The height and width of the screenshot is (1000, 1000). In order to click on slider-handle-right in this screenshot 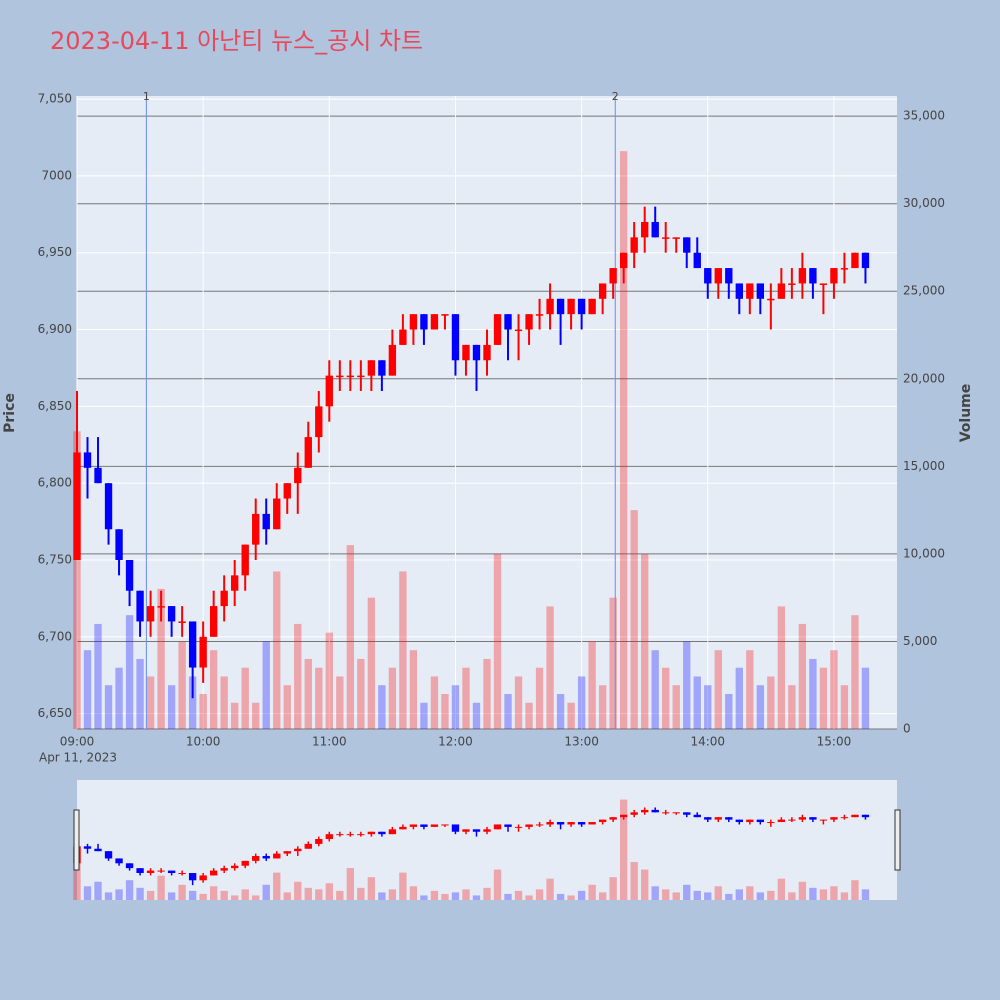, I will do `click(897, 840)`.